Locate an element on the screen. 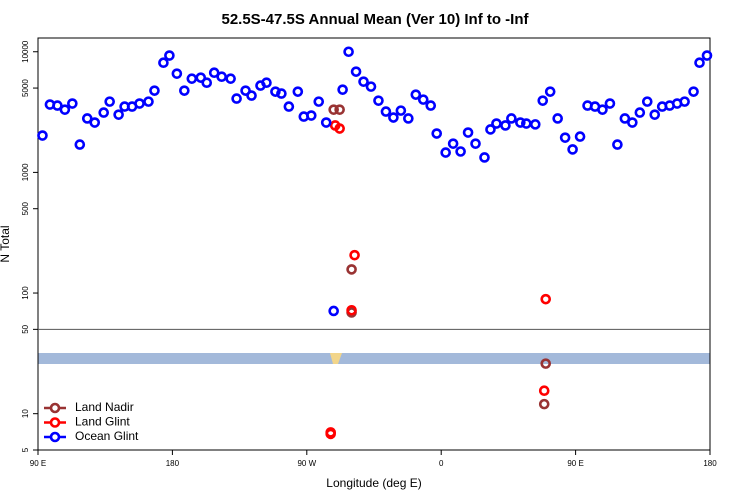  x-tick-label: 90 W is located at coordinates (306, 463).